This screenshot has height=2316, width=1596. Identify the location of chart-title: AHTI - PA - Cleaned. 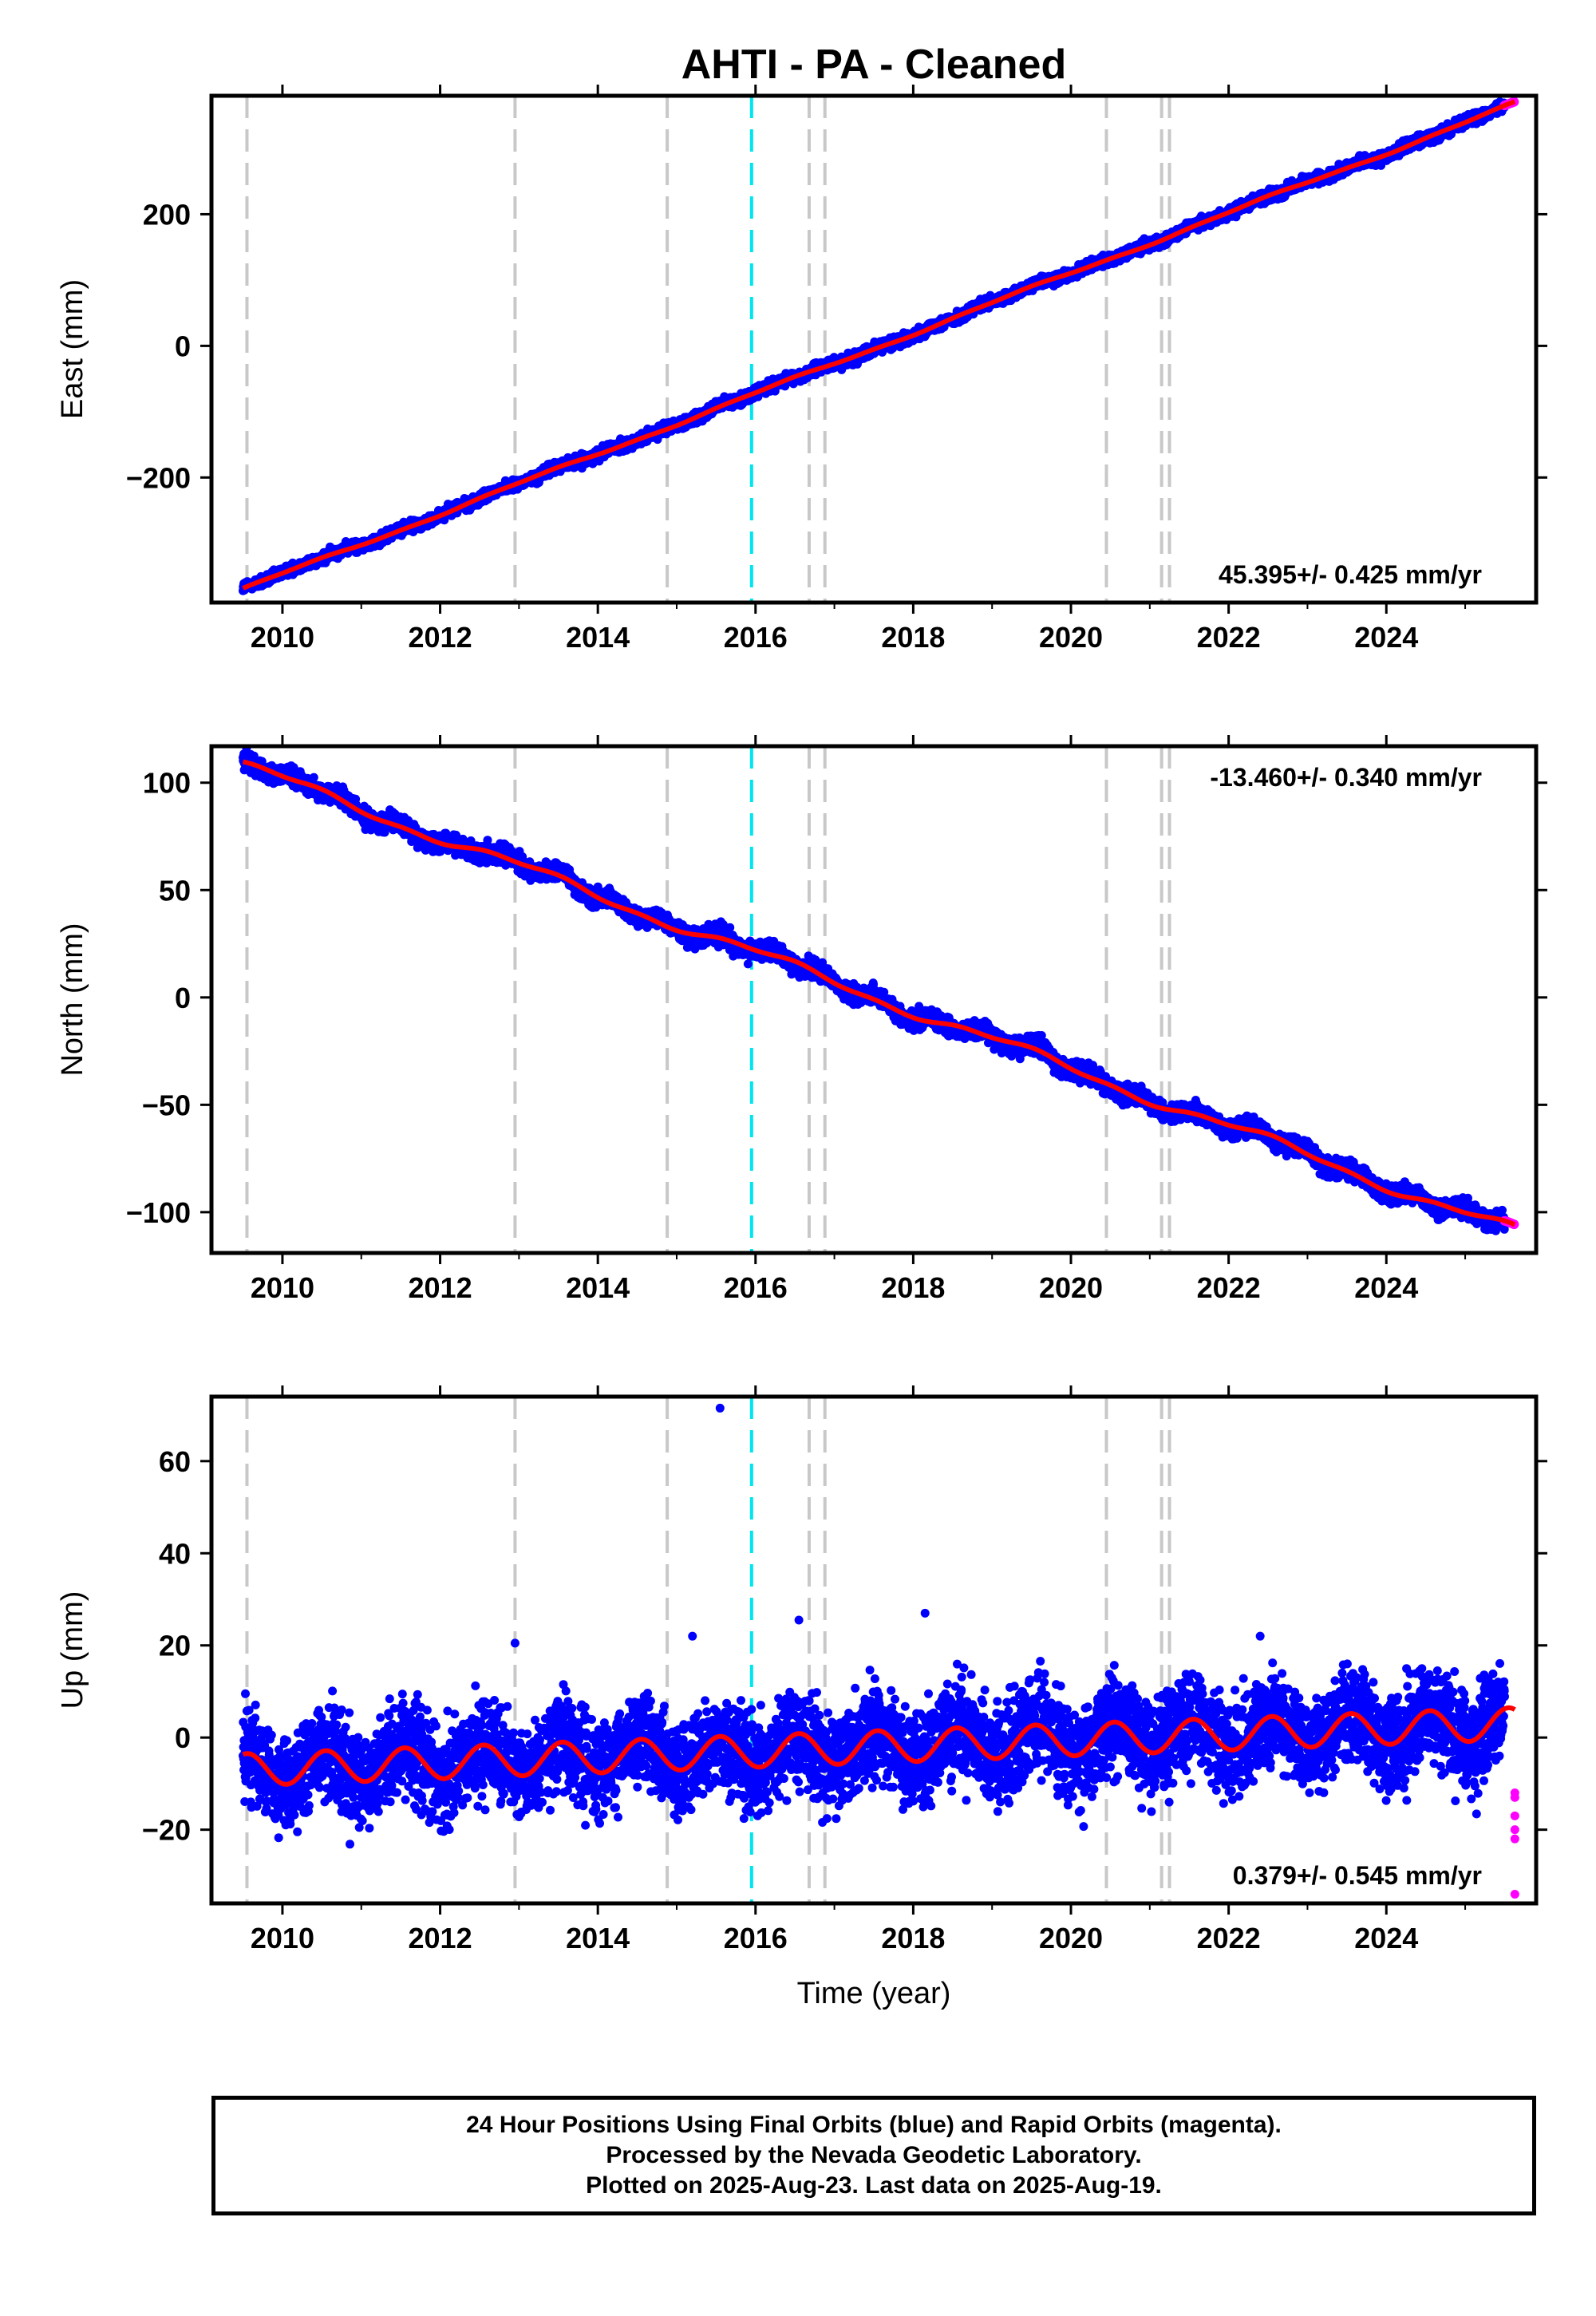
(873, 64).